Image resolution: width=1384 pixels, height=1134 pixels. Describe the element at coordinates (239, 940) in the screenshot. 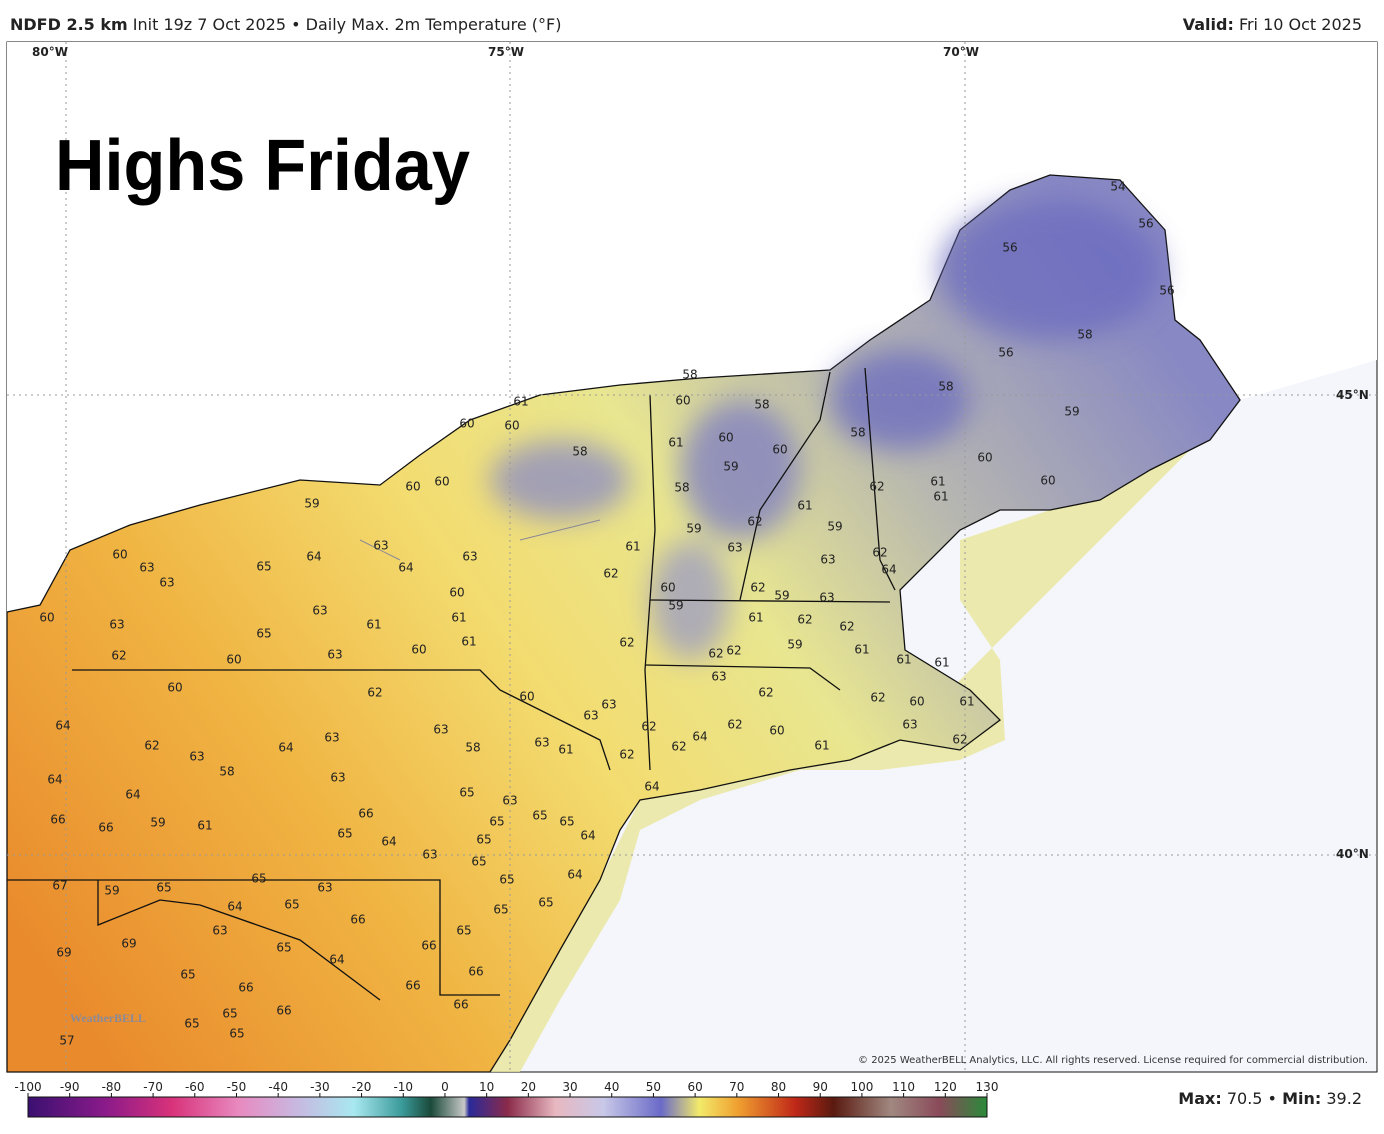

I see `wv-border` at that location.